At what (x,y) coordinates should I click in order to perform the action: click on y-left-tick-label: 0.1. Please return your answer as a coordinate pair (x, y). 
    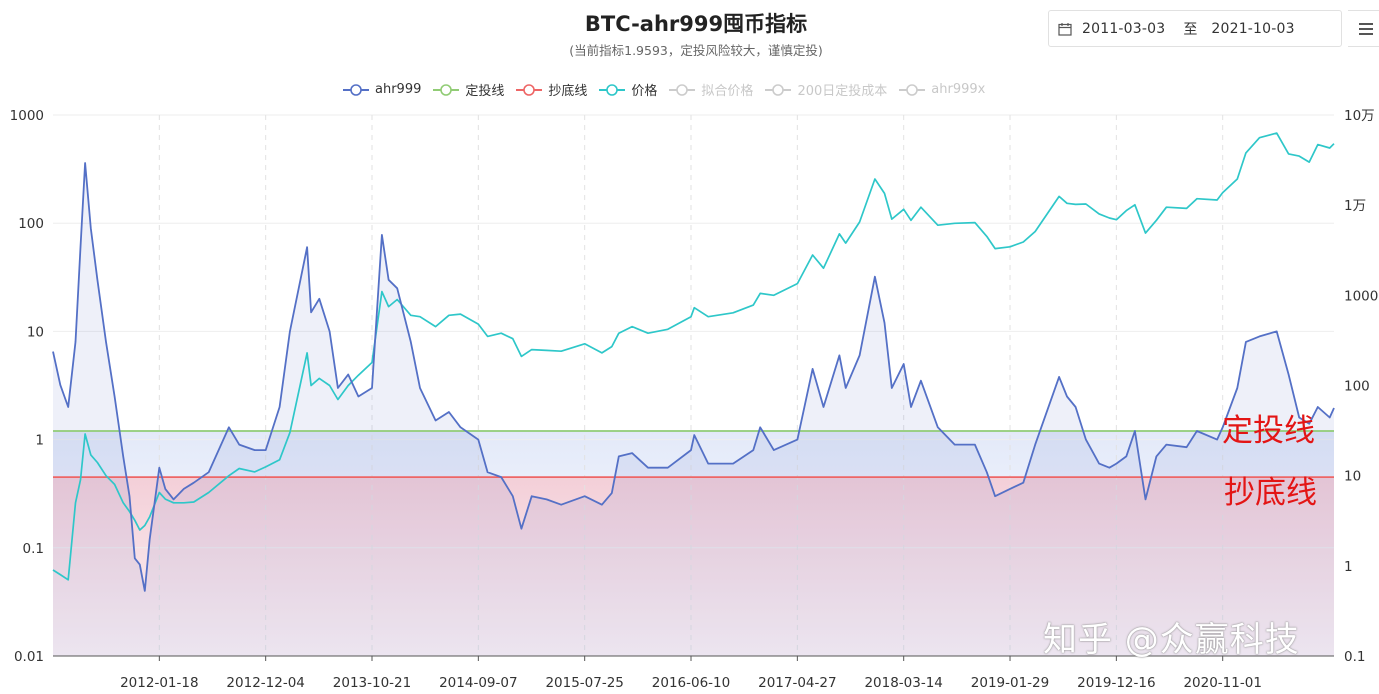
    Looking at the image, I should click on (33, 549).